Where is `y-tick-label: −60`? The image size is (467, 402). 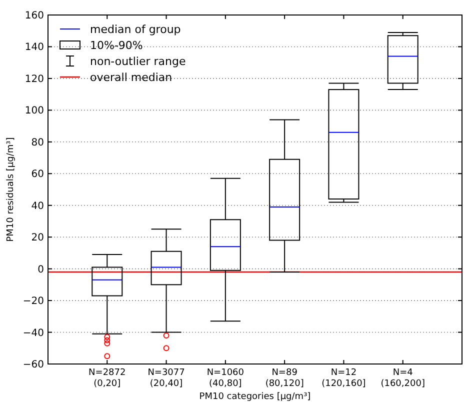
y-tick-label: −60 is located at coordinates (33, 365).